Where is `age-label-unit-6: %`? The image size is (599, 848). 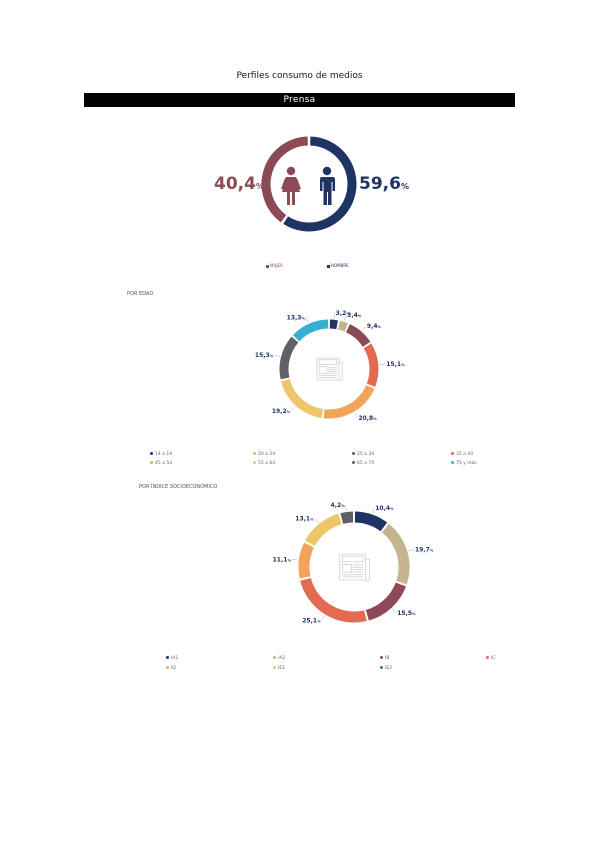
age-label-unit-6: % is located at coordinates (272, 356).